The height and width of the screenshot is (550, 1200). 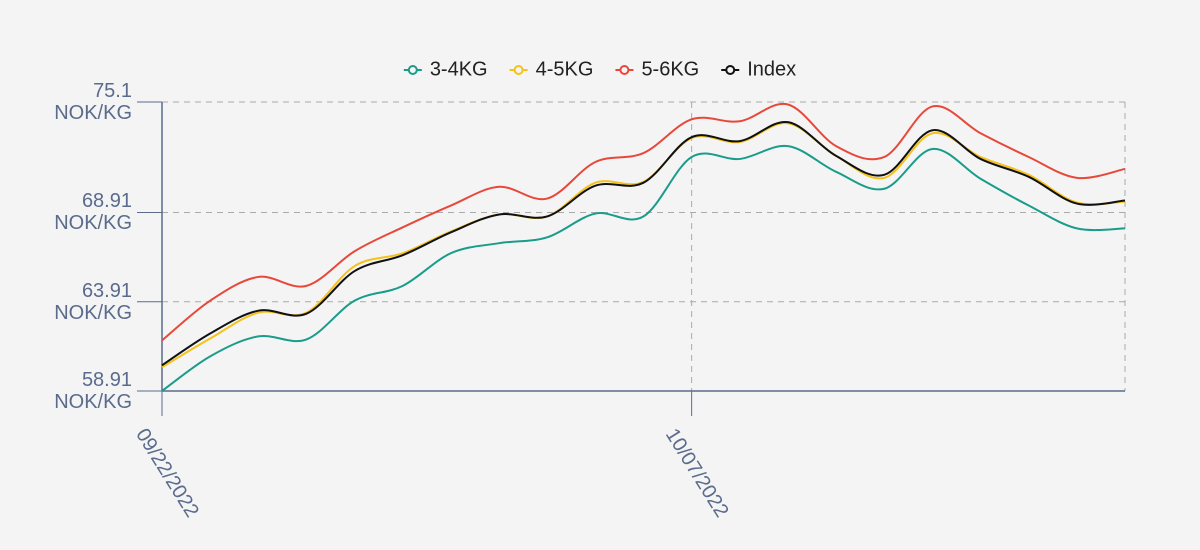 I want to click on legend-label: Index, so click(x=771, y=69).